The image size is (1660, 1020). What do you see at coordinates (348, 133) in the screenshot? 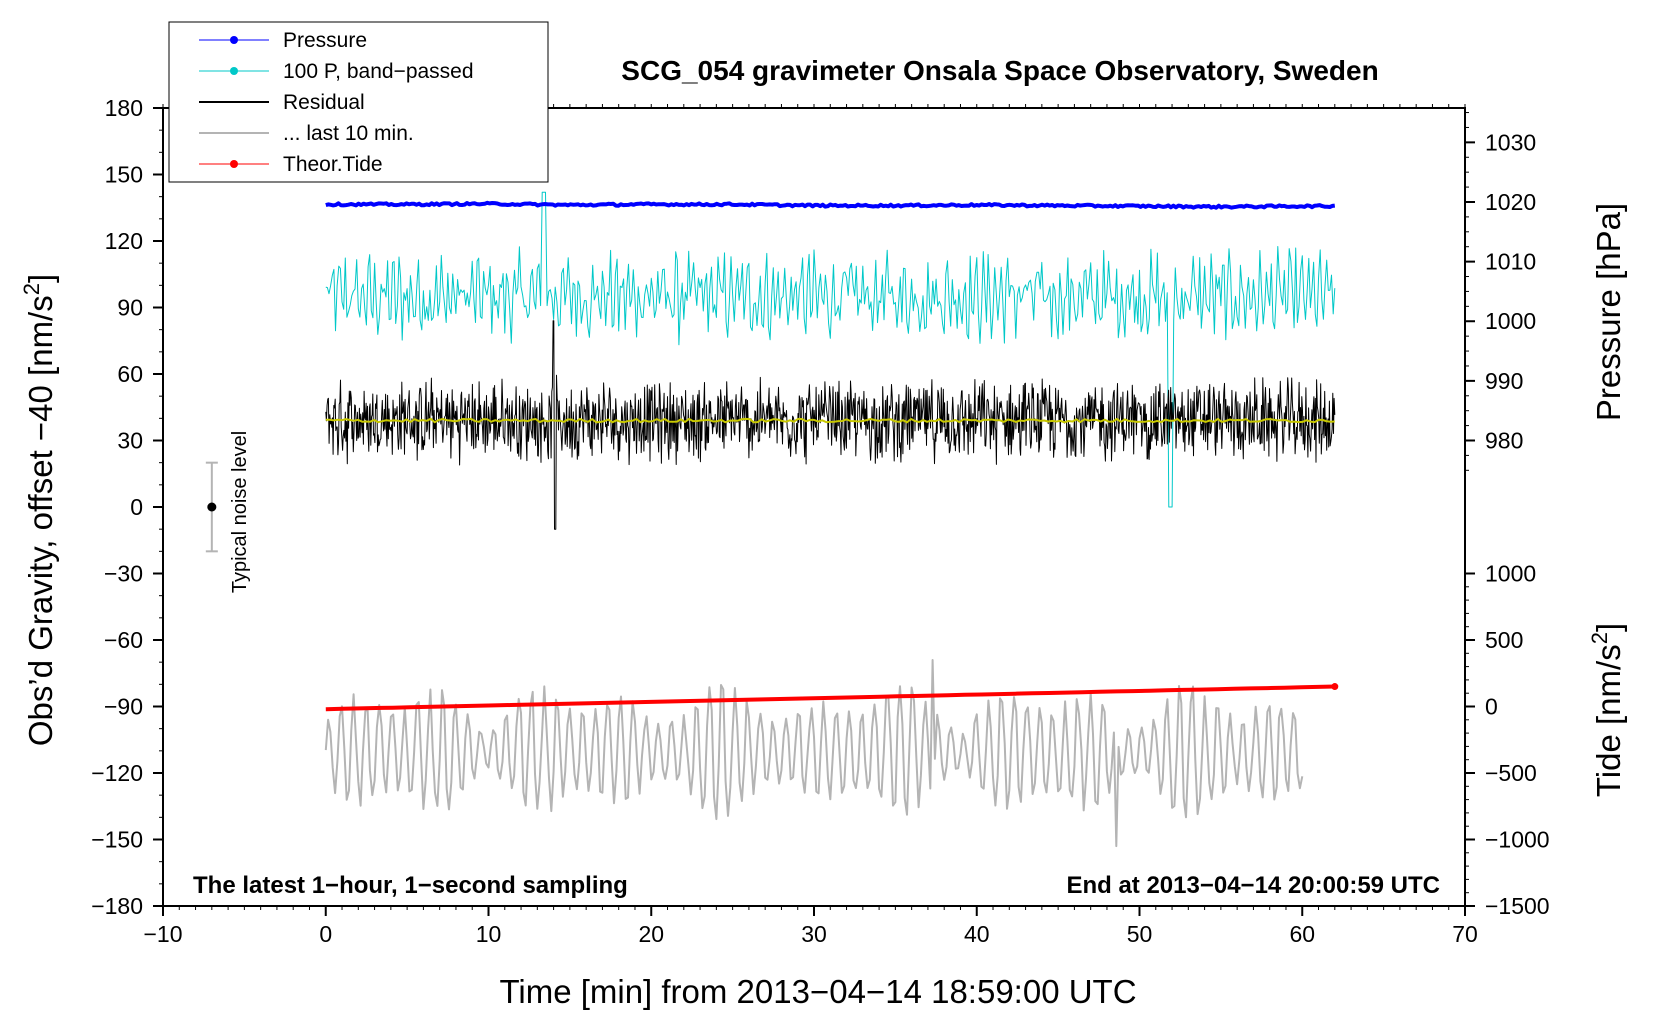
I see `legend-label: ... last 10 min.` at bounding box center [348, 133].